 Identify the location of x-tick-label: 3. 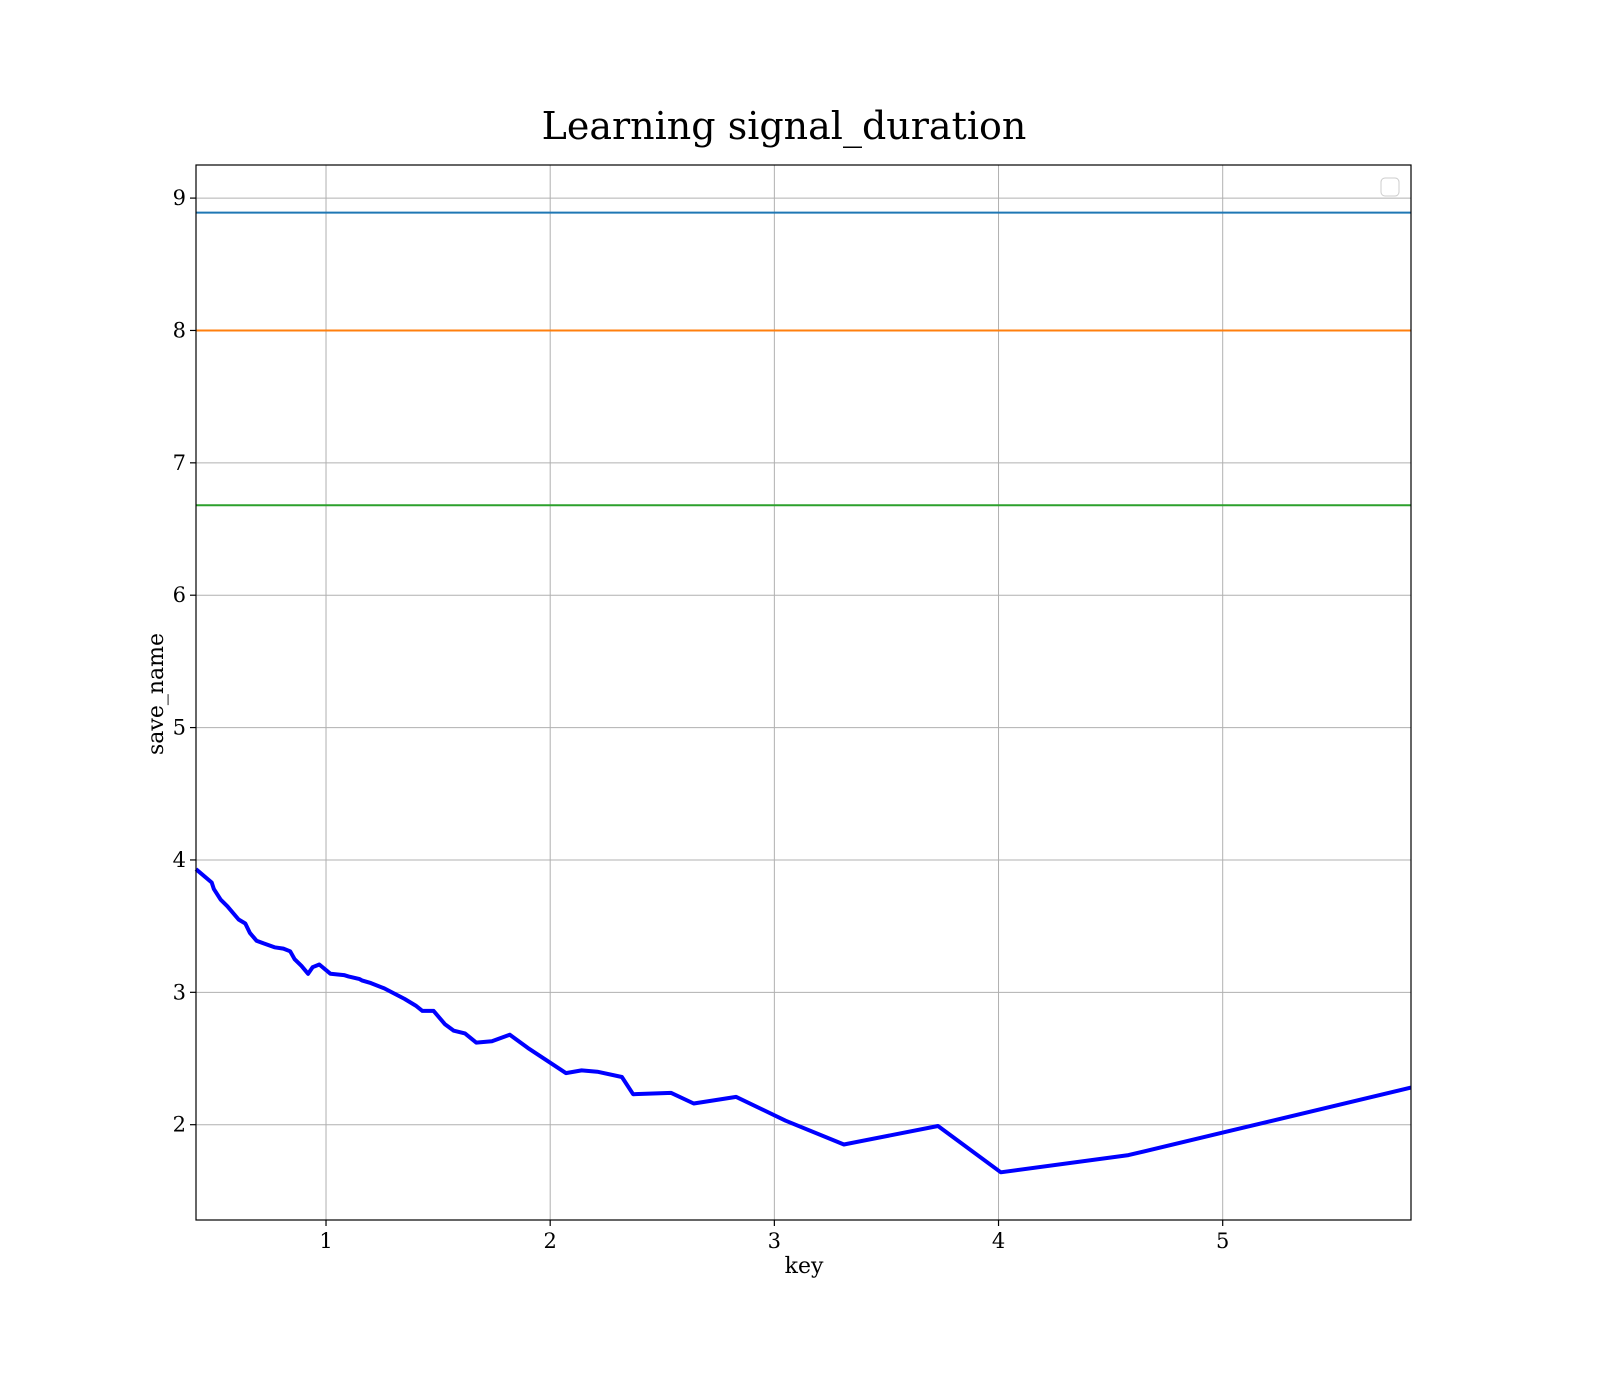
(774, 1241).